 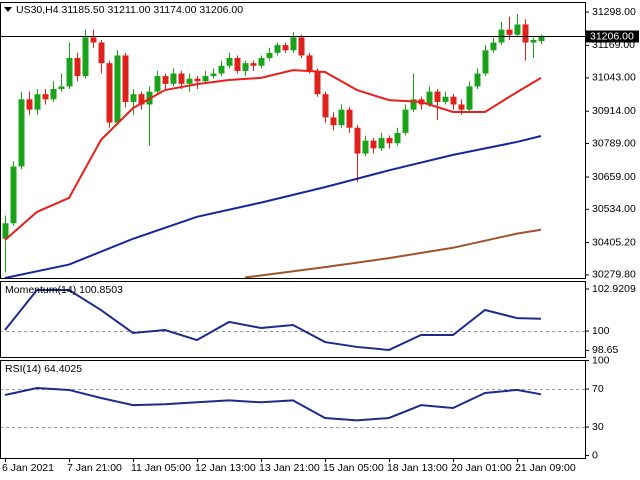 I want to click on y-tick-label: 98.65, so click(x=605, y=350).